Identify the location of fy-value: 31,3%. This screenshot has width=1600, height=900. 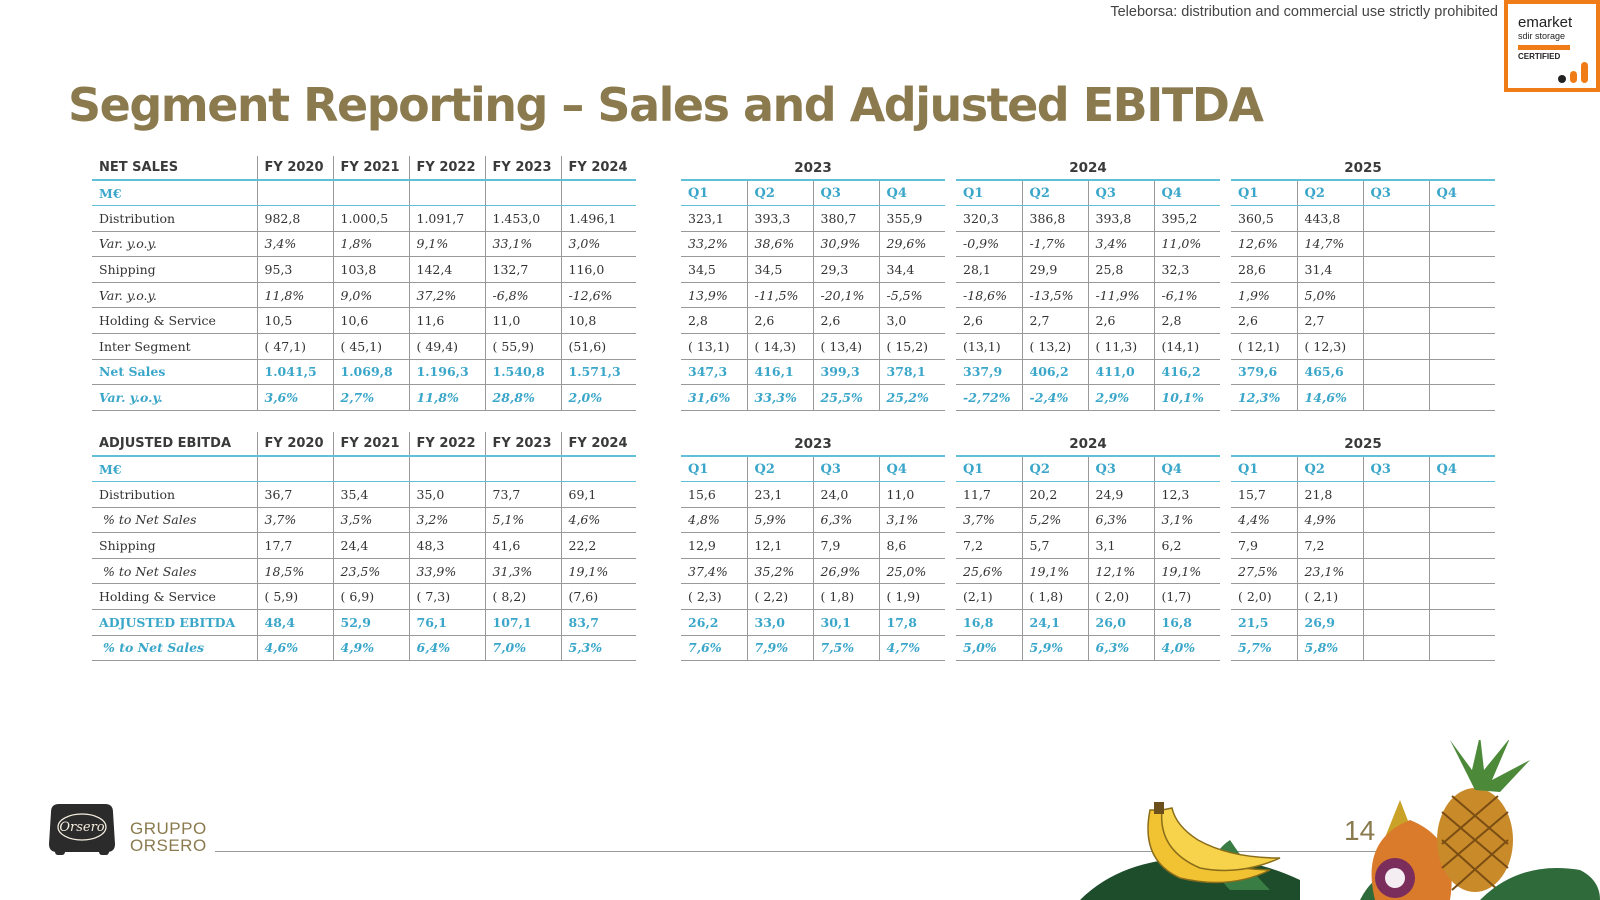
(522, 571).